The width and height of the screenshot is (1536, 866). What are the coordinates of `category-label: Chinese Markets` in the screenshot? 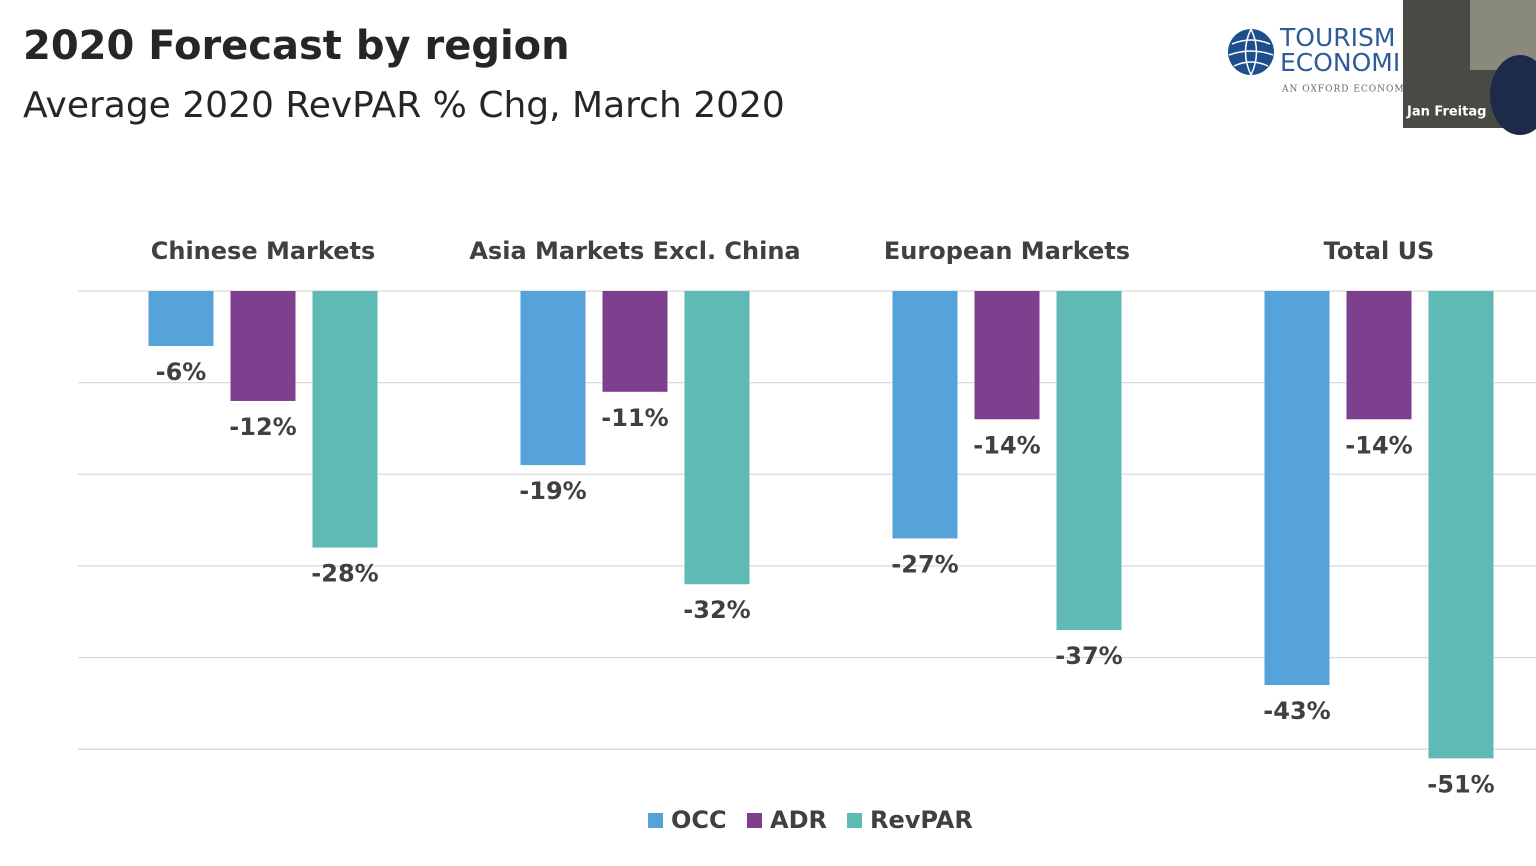 It's located at (263, 251).